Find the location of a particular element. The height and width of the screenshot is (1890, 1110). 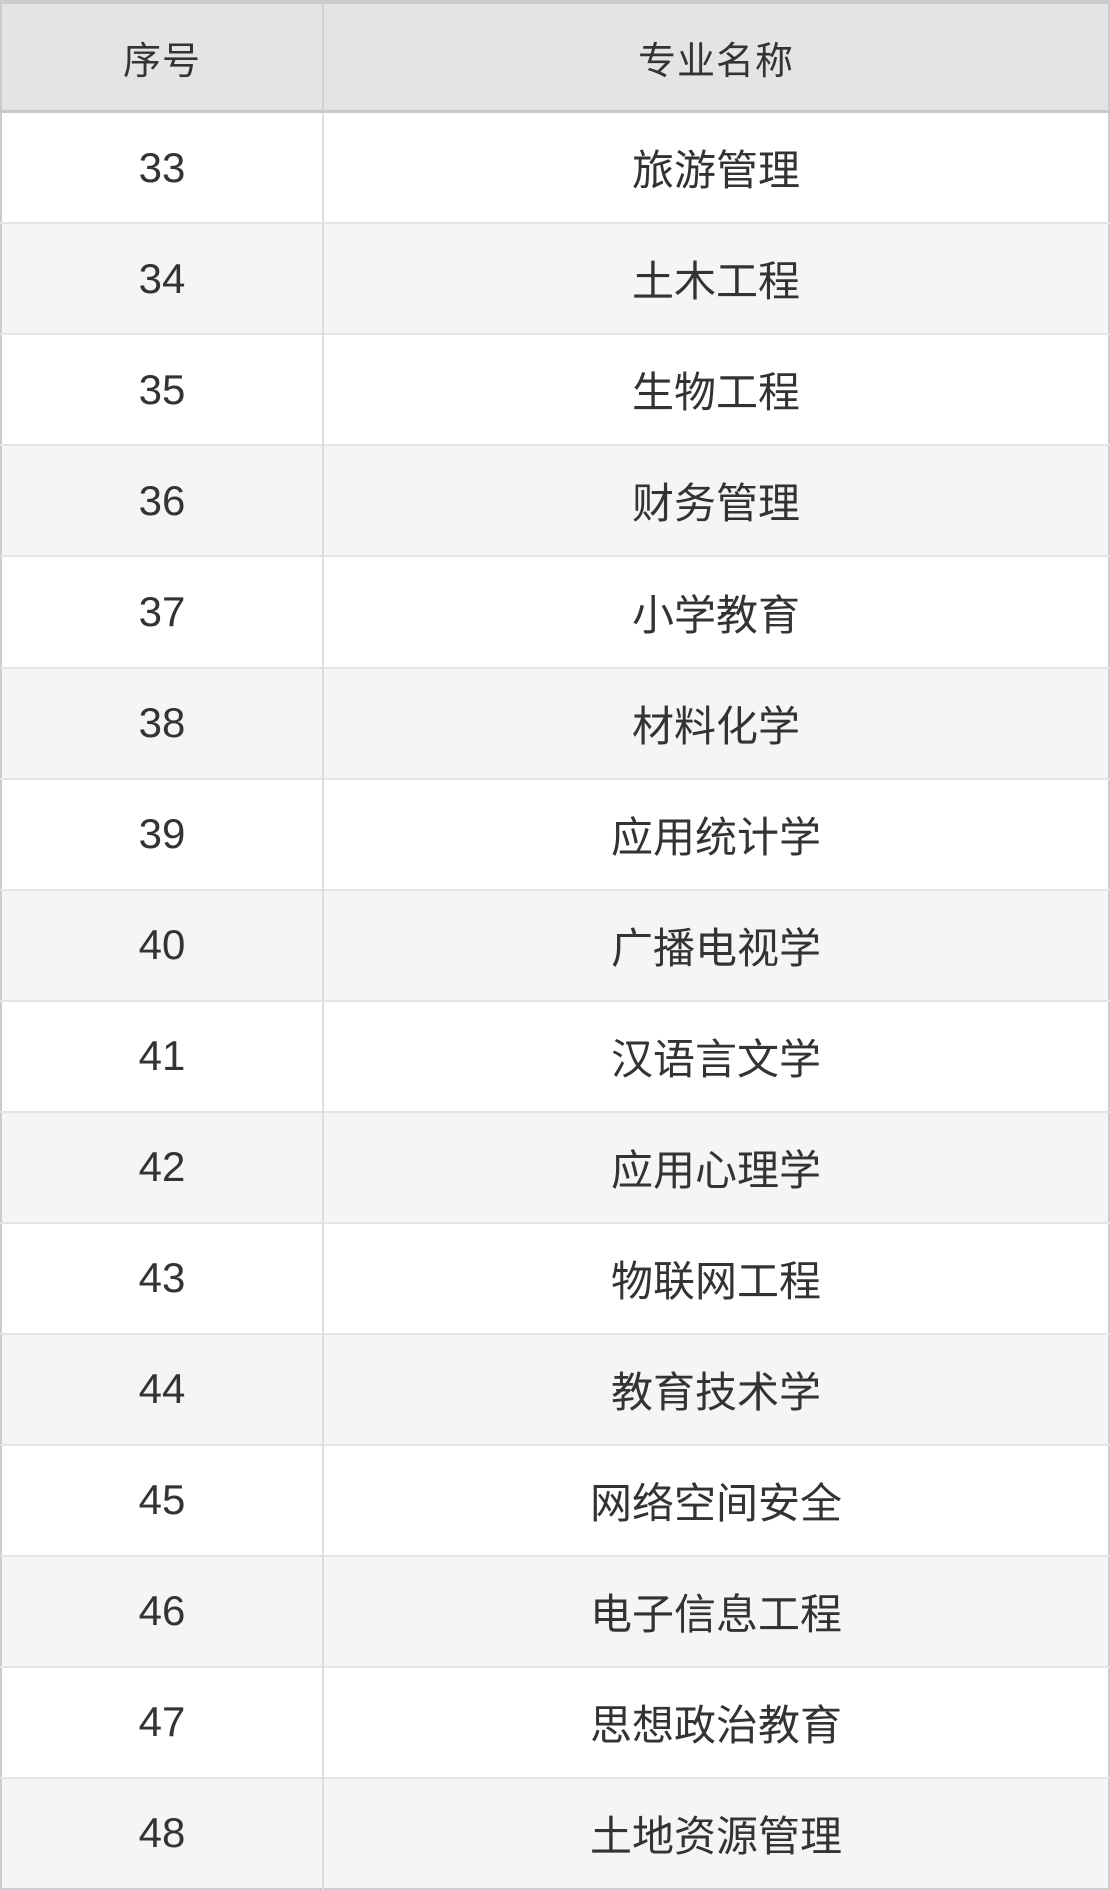

row-index-cell: 36 is located at coordinates (162, 500).